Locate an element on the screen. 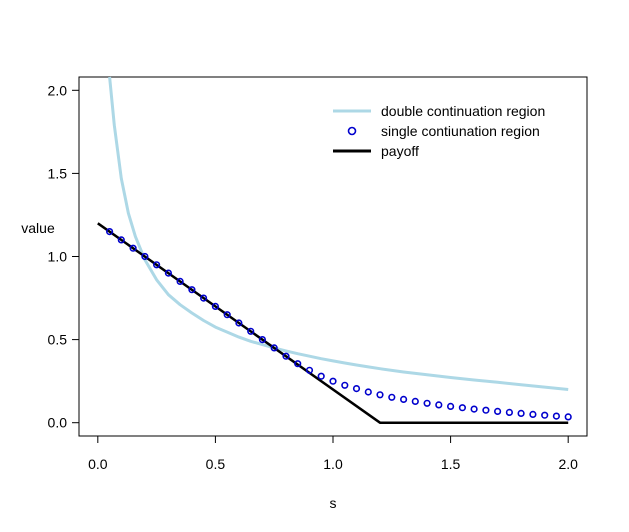 The image size is (629, 532). y-tick-label: 2.0 is located at coordinates (58, 90).